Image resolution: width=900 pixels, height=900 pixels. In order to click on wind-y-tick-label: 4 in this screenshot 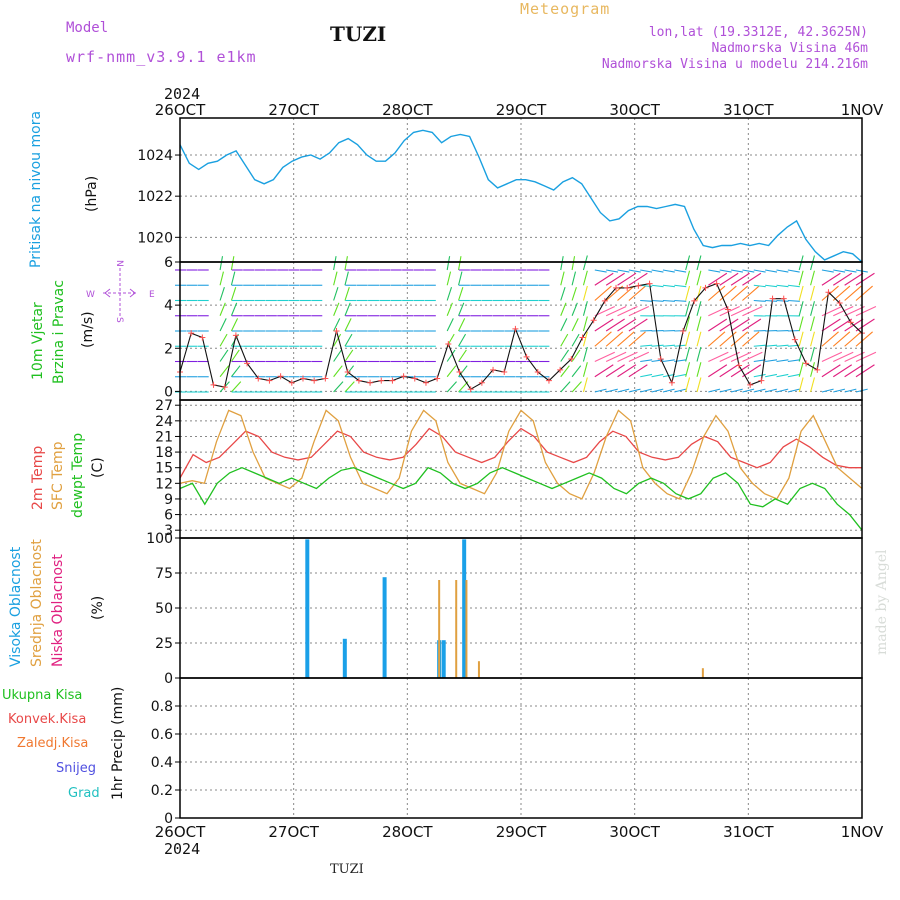, I will do `click(168, 306)`.